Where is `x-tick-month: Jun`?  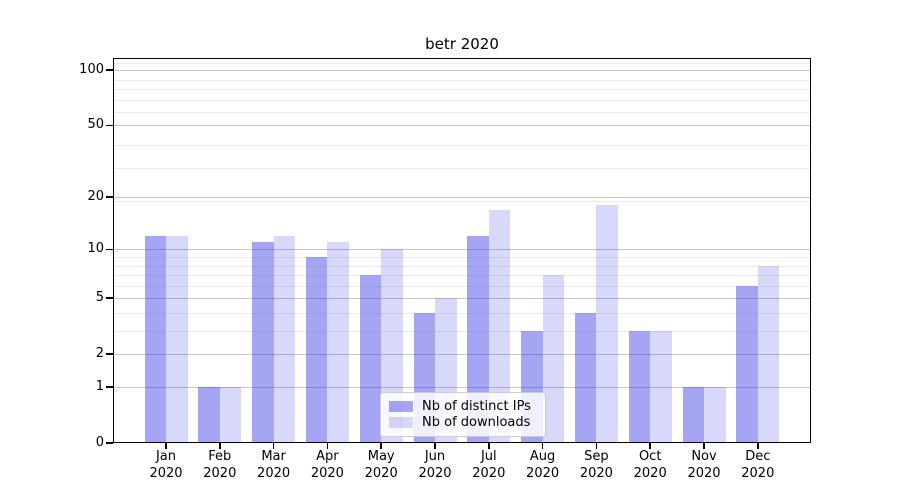
x-tick-month: Jun is located at coordinates (435, 456).